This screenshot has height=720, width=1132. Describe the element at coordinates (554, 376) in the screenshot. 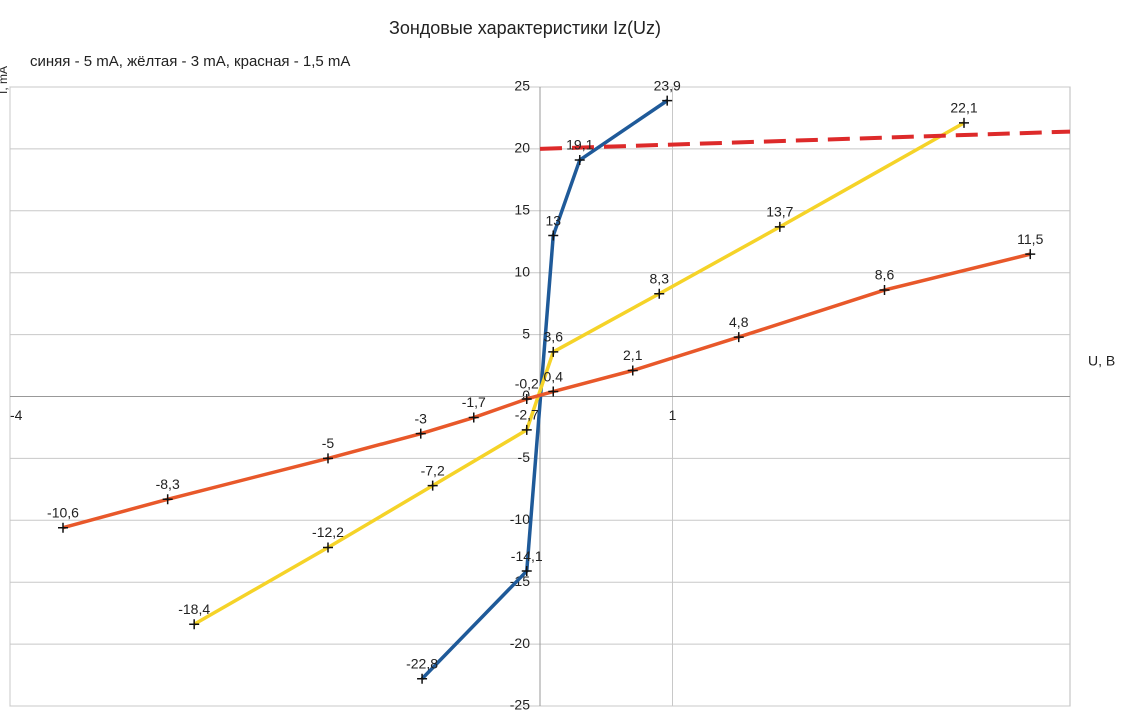

I see `data-label: 0,4` at that location.